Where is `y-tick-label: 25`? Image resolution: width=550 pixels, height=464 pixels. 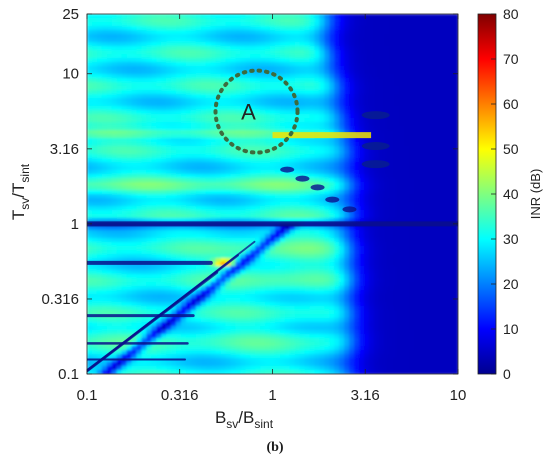
y-tick-label: 25 is located at coordinates (70, 14).